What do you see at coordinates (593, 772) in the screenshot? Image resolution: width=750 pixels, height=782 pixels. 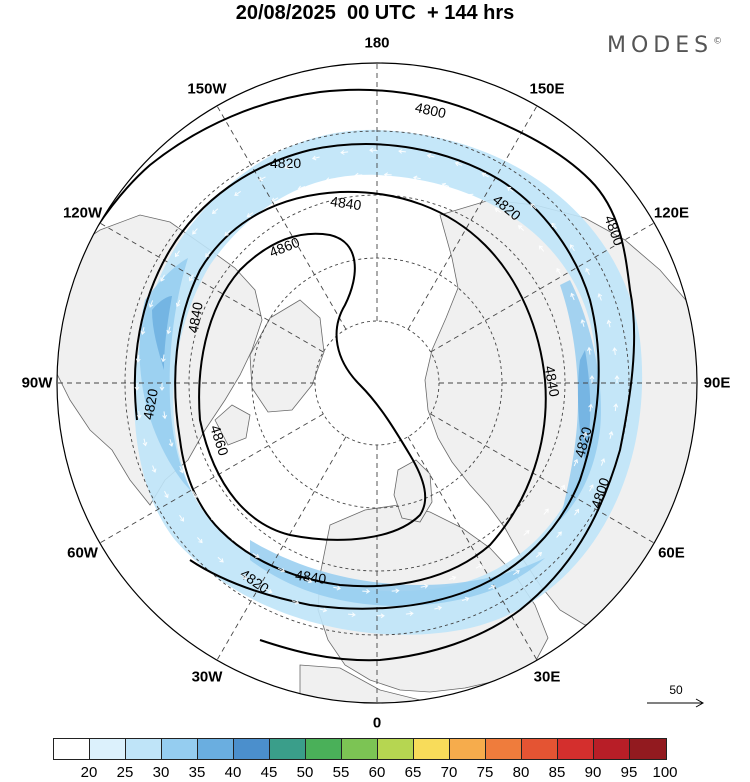 I see `colorbar-tick-label: 90` at bounding box center [593, 772].